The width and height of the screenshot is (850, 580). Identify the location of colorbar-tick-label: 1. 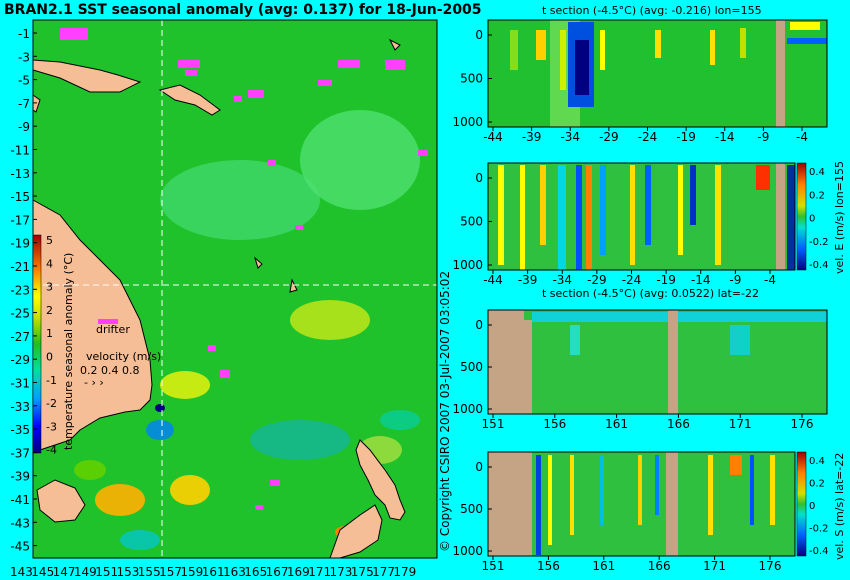
(49, 333).